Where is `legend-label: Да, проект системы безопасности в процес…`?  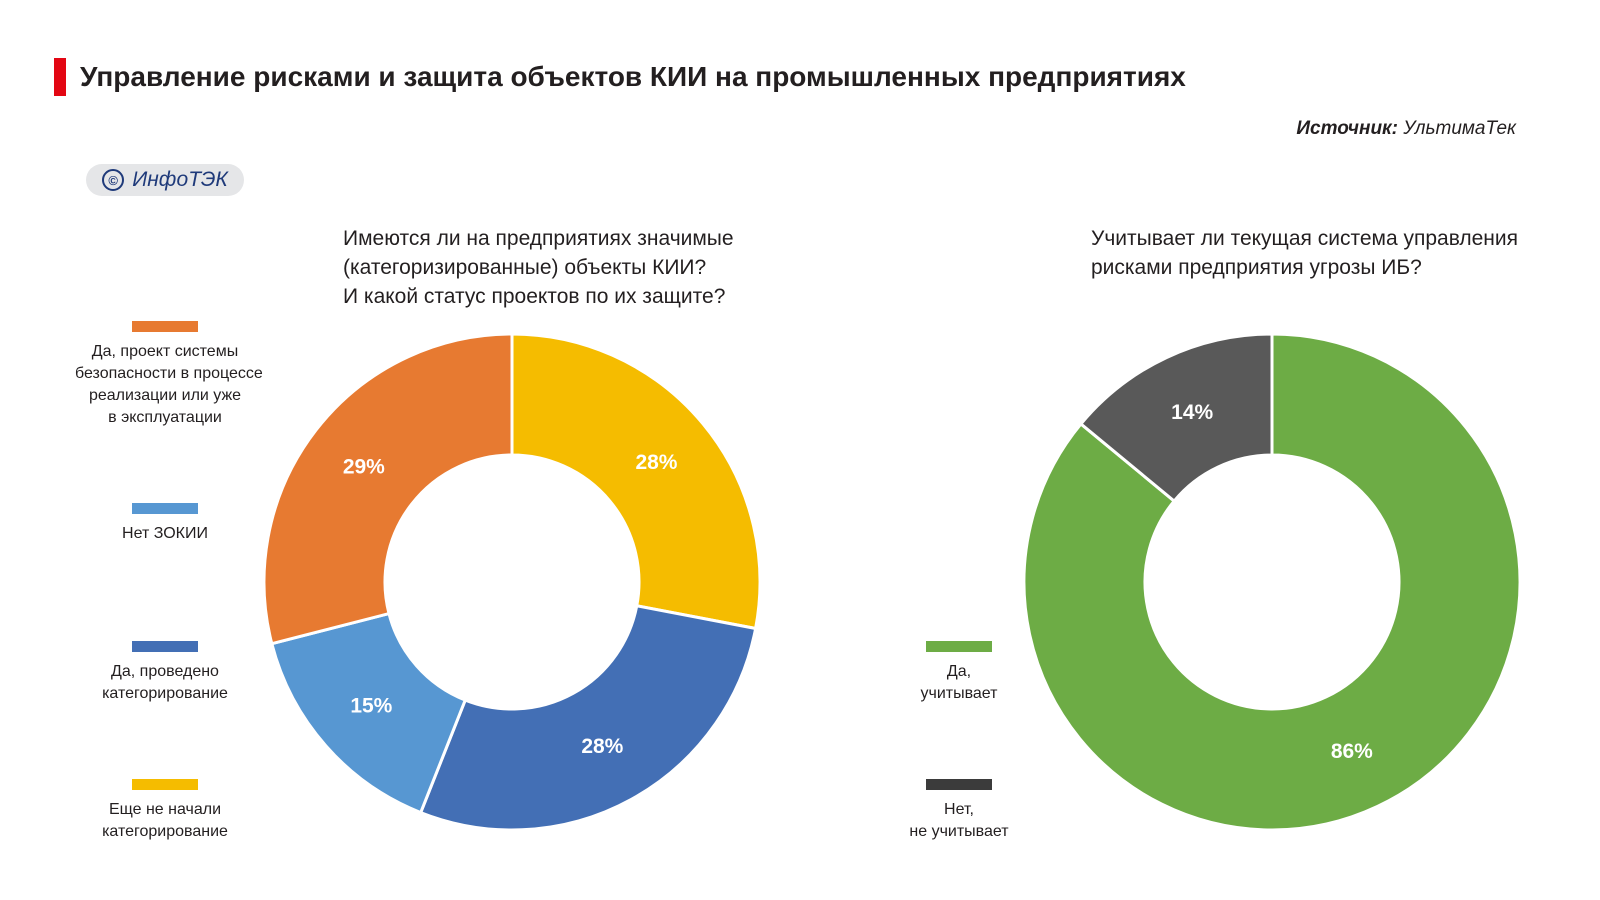 legend-label: Да, проект системы безопасности в процес… is located at coordinates (169, 385).